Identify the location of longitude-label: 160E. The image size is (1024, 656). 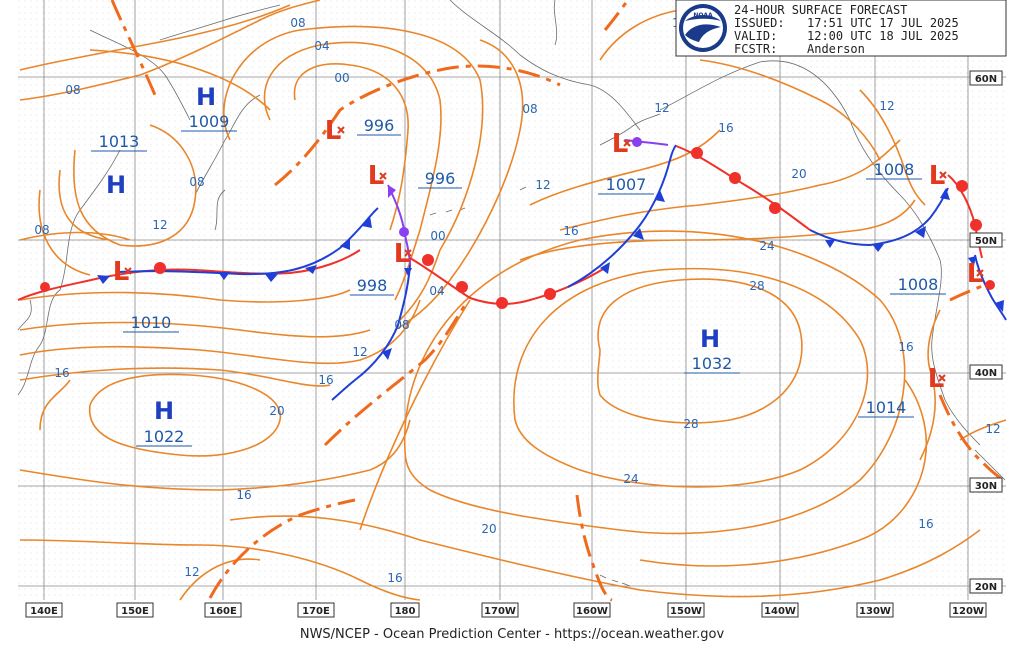
(223, 611).